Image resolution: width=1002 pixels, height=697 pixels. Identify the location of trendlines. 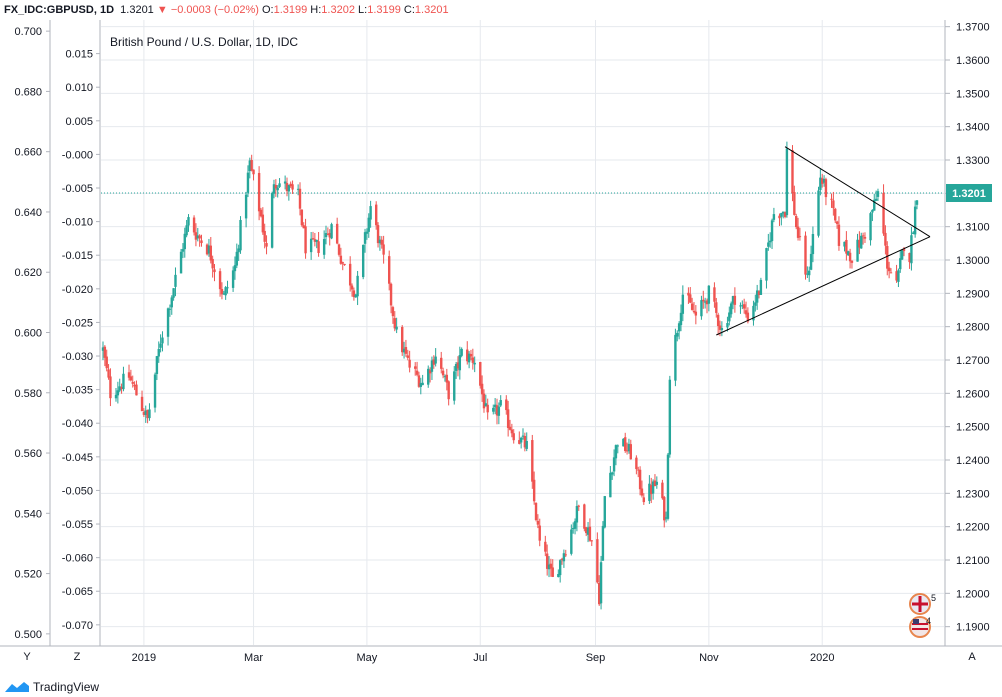
(823, 241).